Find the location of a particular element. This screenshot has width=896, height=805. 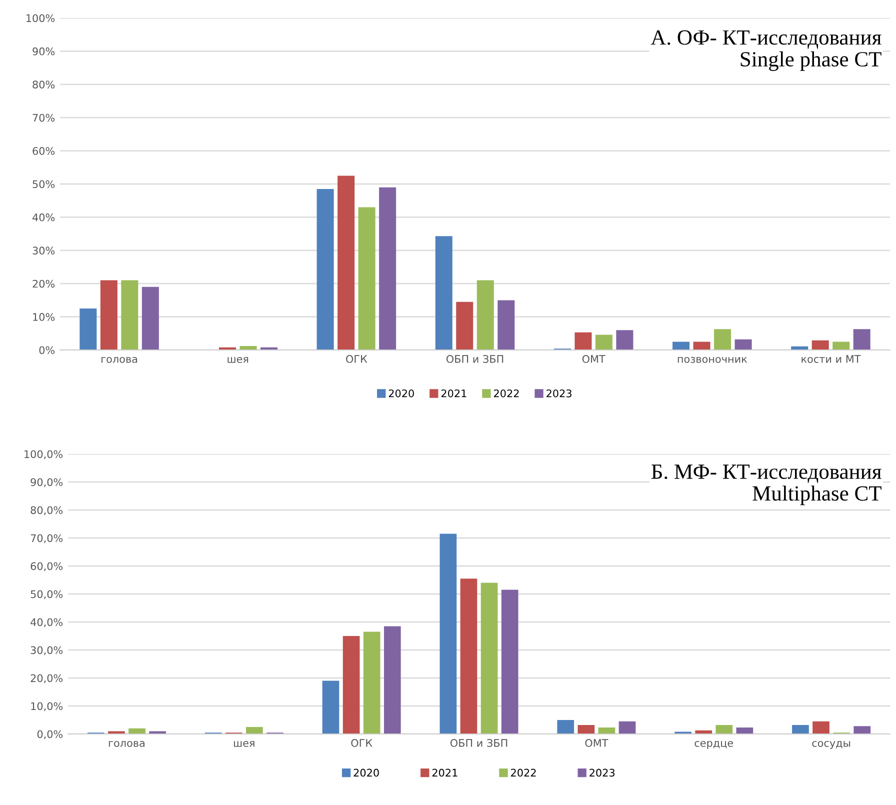

y-tick-label: 0% is located at coordinates (47, 350).